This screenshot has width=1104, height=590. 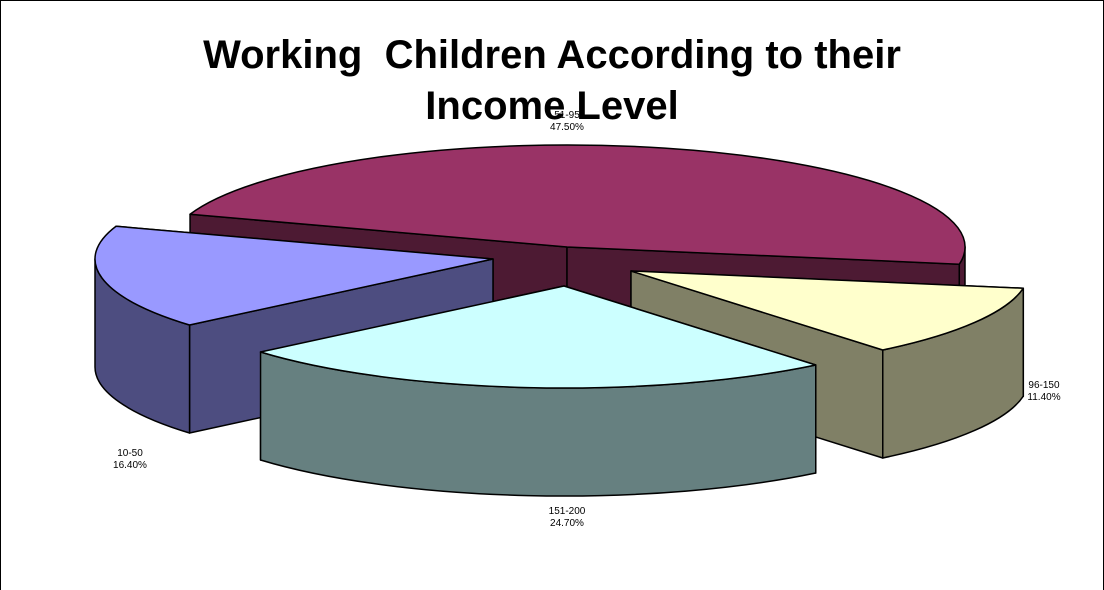 What do you see at coordinates (130, 453) in the screenshot?
I see `slice-label-10-50: 10-50` at bounding box center [130, 453].